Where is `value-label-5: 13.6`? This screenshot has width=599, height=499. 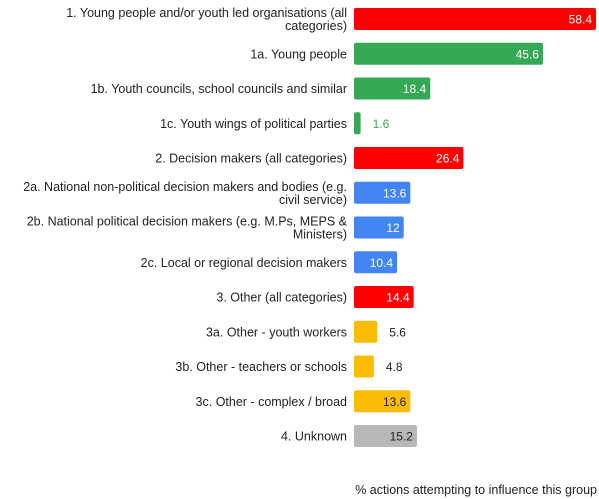
value-label-5: 13.6 is located at coordinates (395, 193).